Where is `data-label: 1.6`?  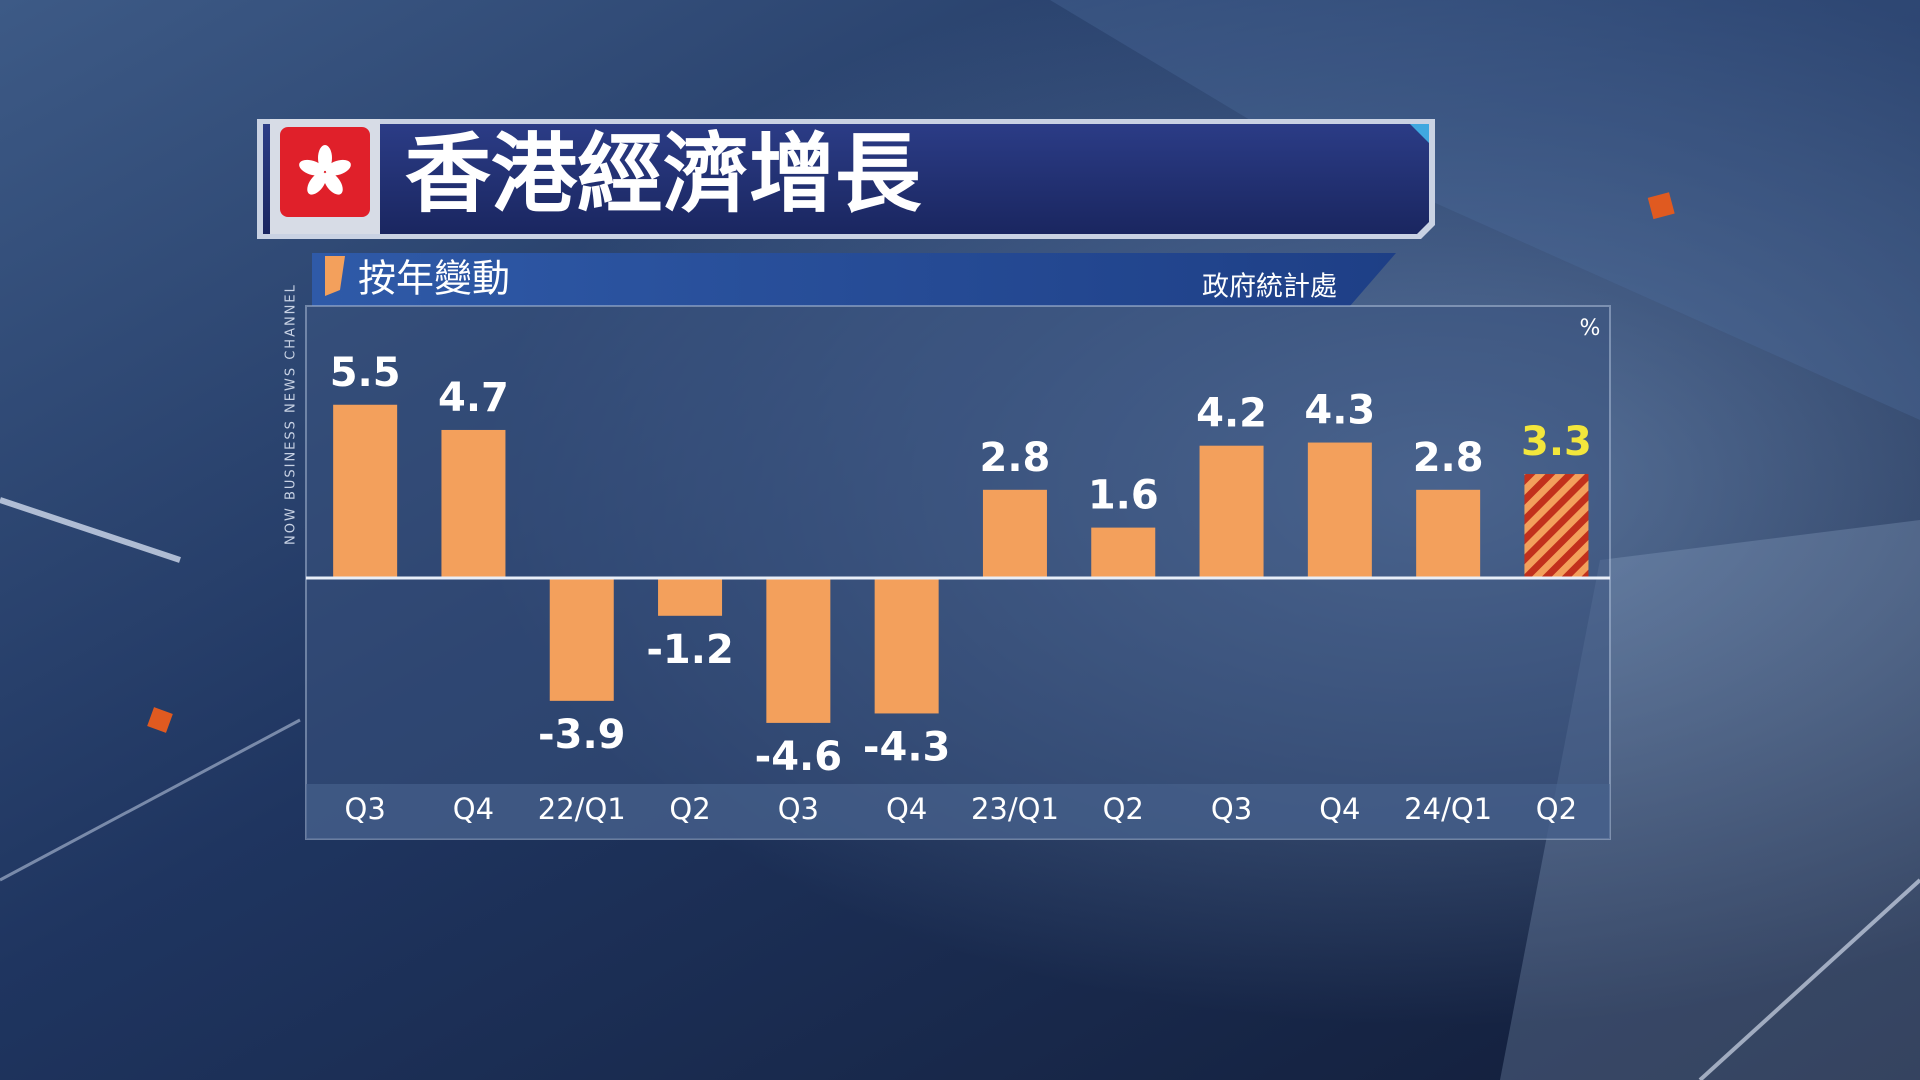 data-label: 1.6 is located at coordinates (1123, 496).